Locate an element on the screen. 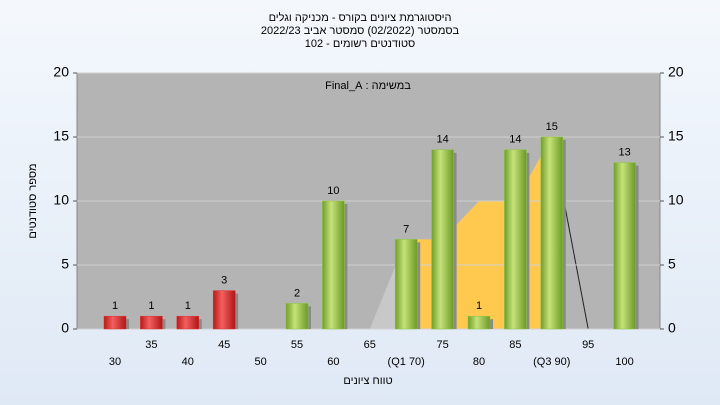 The image size is (720, 405). y-tick-label: 15 is located at coordinates (61, 136).